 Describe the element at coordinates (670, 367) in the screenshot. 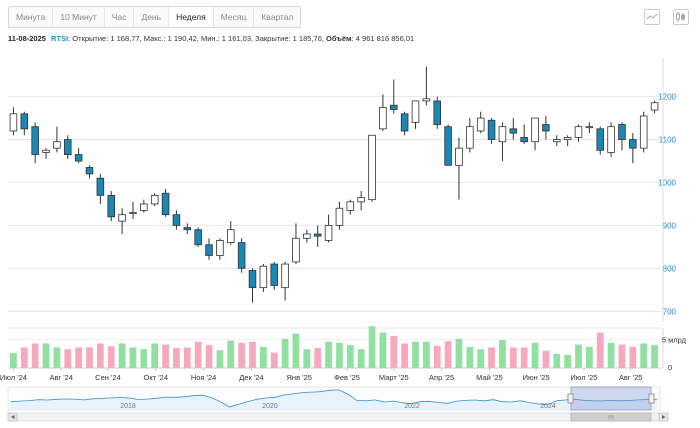

I see `volume-tick-label: 0` at that location.